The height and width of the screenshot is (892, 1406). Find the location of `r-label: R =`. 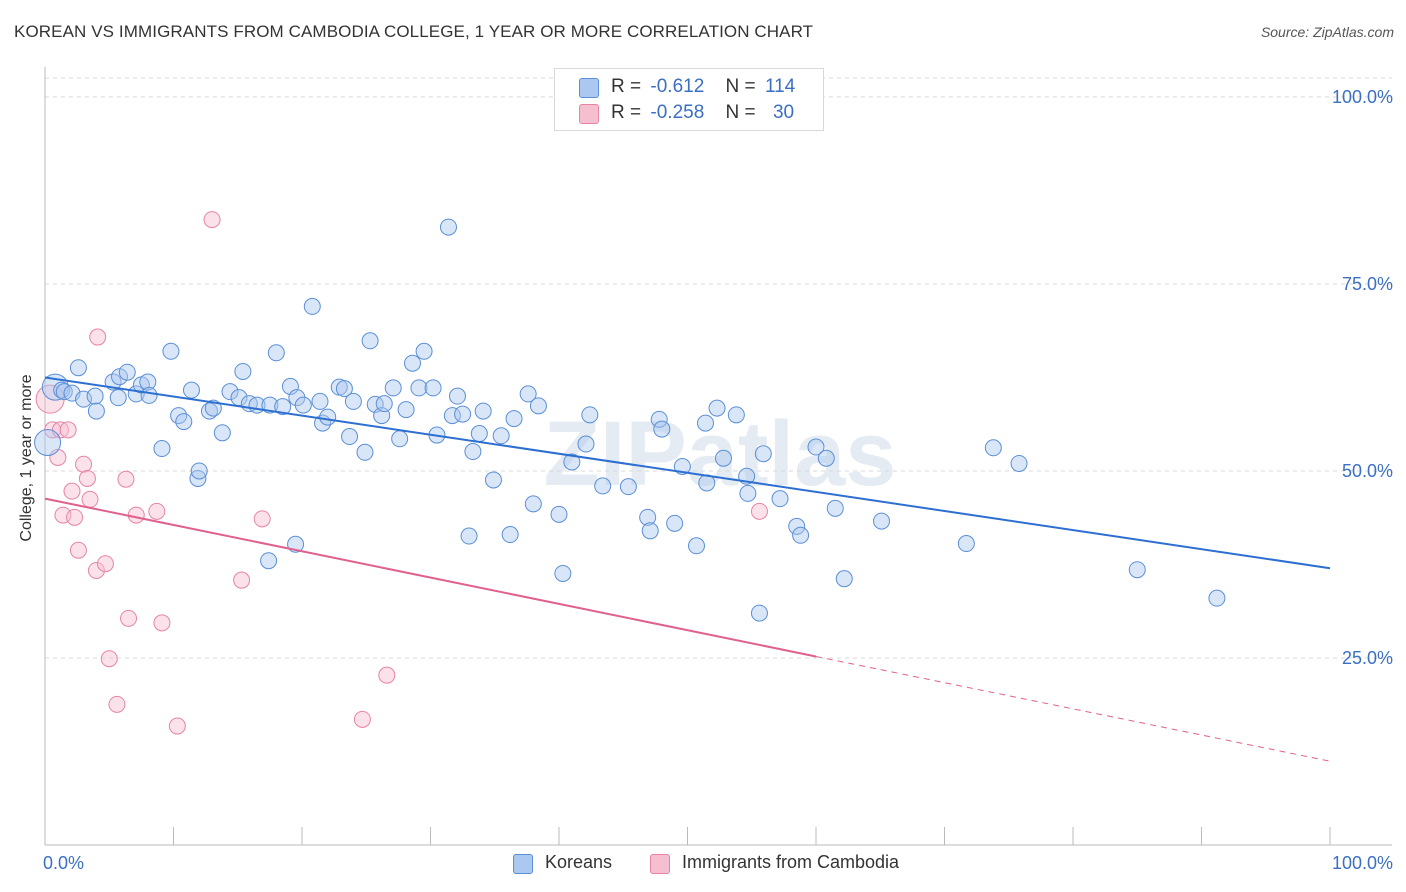

r-label: R = is located at coordinates (626, 86).